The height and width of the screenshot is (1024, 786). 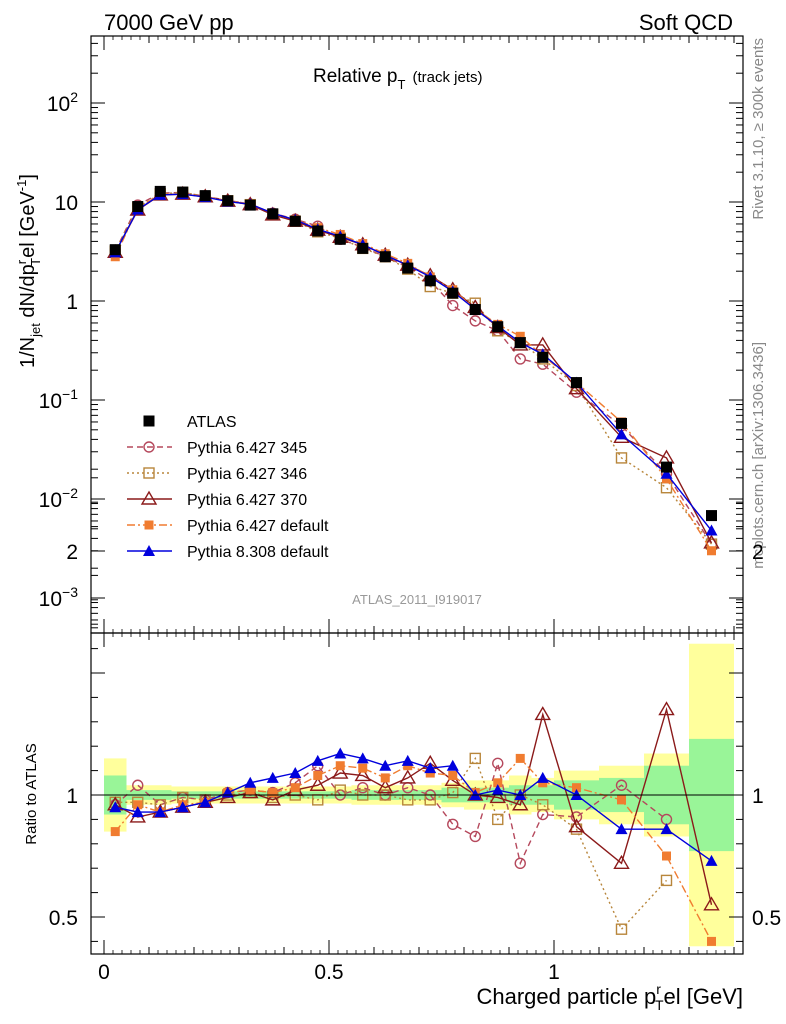 What do you see at coordinates (247, 500) in the screenshot?
I see `legend-label: Pythia 6.427 370` at bounding box center [247, 500].